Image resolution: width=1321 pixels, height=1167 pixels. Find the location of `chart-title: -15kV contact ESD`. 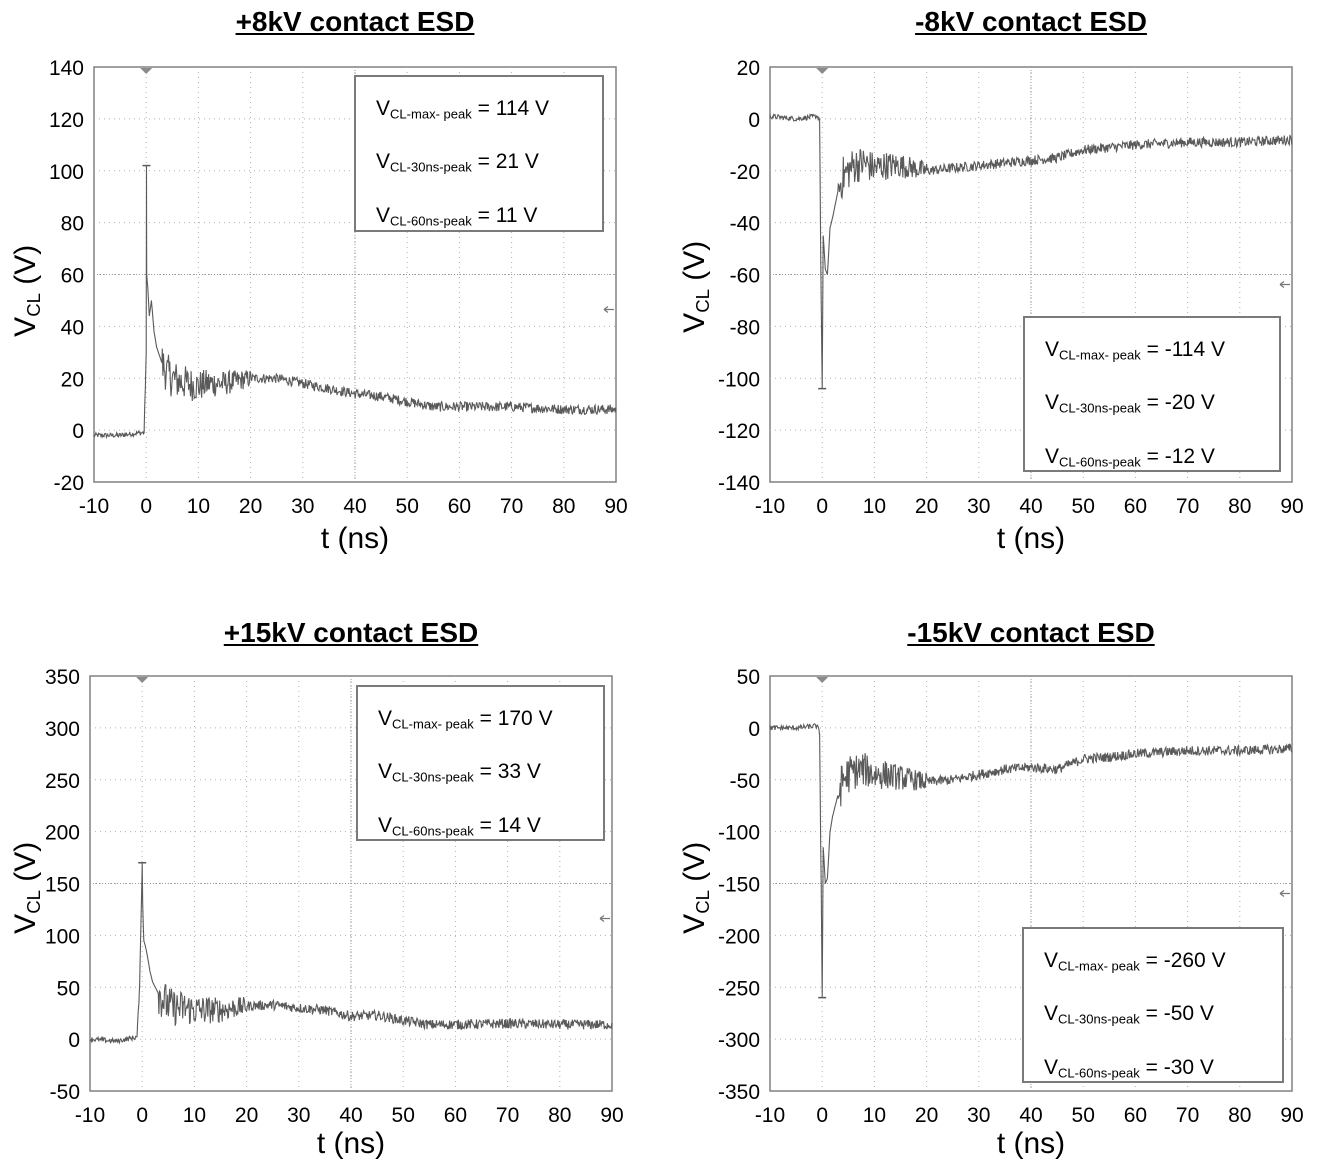

chart-title: -15kV contact ESD is located at coordinates (1031, 632).